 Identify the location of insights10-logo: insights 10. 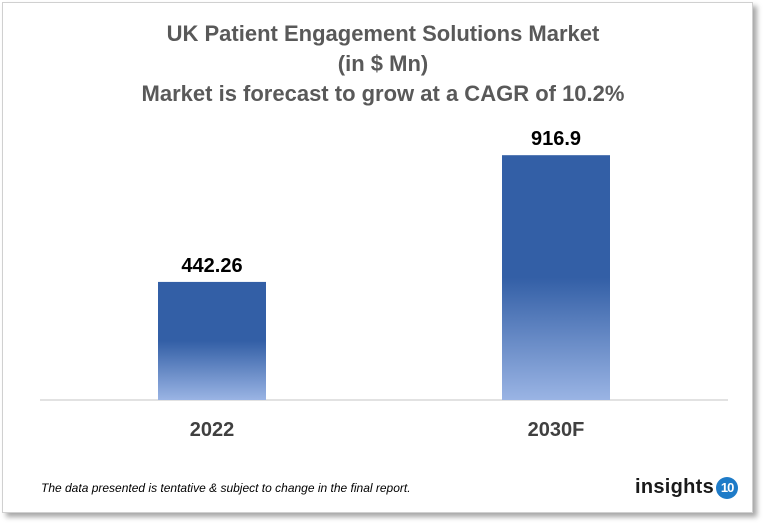
(687, 487).